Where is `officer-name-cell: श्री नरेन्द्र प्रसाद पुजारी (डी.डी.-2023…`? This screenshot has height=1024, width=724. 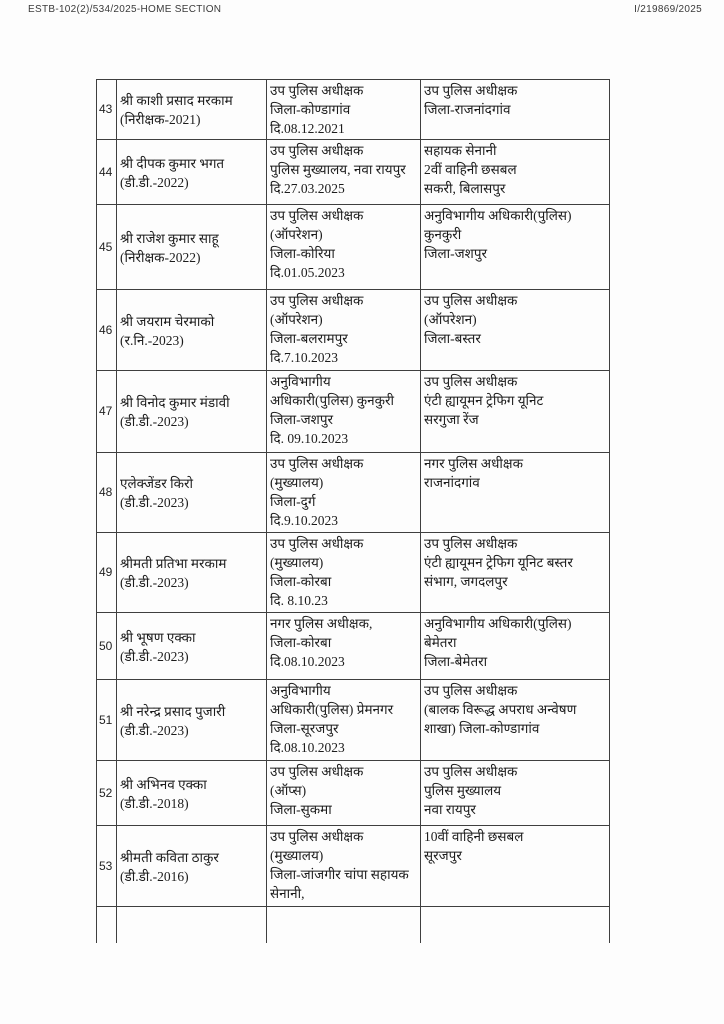
officer-name-cell: श्री नरेन्द्र प्रसाद पुजारी (डी.डी.-2023… is located at coordinates (192, 720).